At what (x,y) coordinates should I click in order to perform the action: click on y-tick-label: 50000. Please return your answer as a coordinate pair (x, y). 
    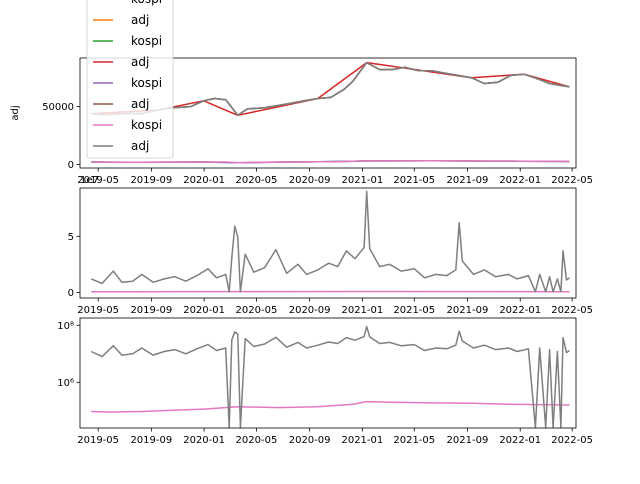
    Looking at the image, I should click on (58, 107).